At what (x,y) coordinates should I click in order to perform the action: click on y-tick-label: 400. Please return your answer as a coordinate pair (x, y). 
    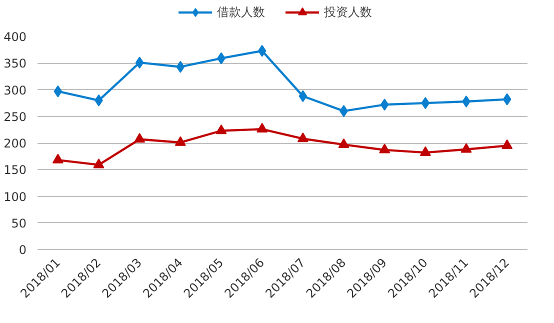
    Looking at the image, I should click on (15, 37).